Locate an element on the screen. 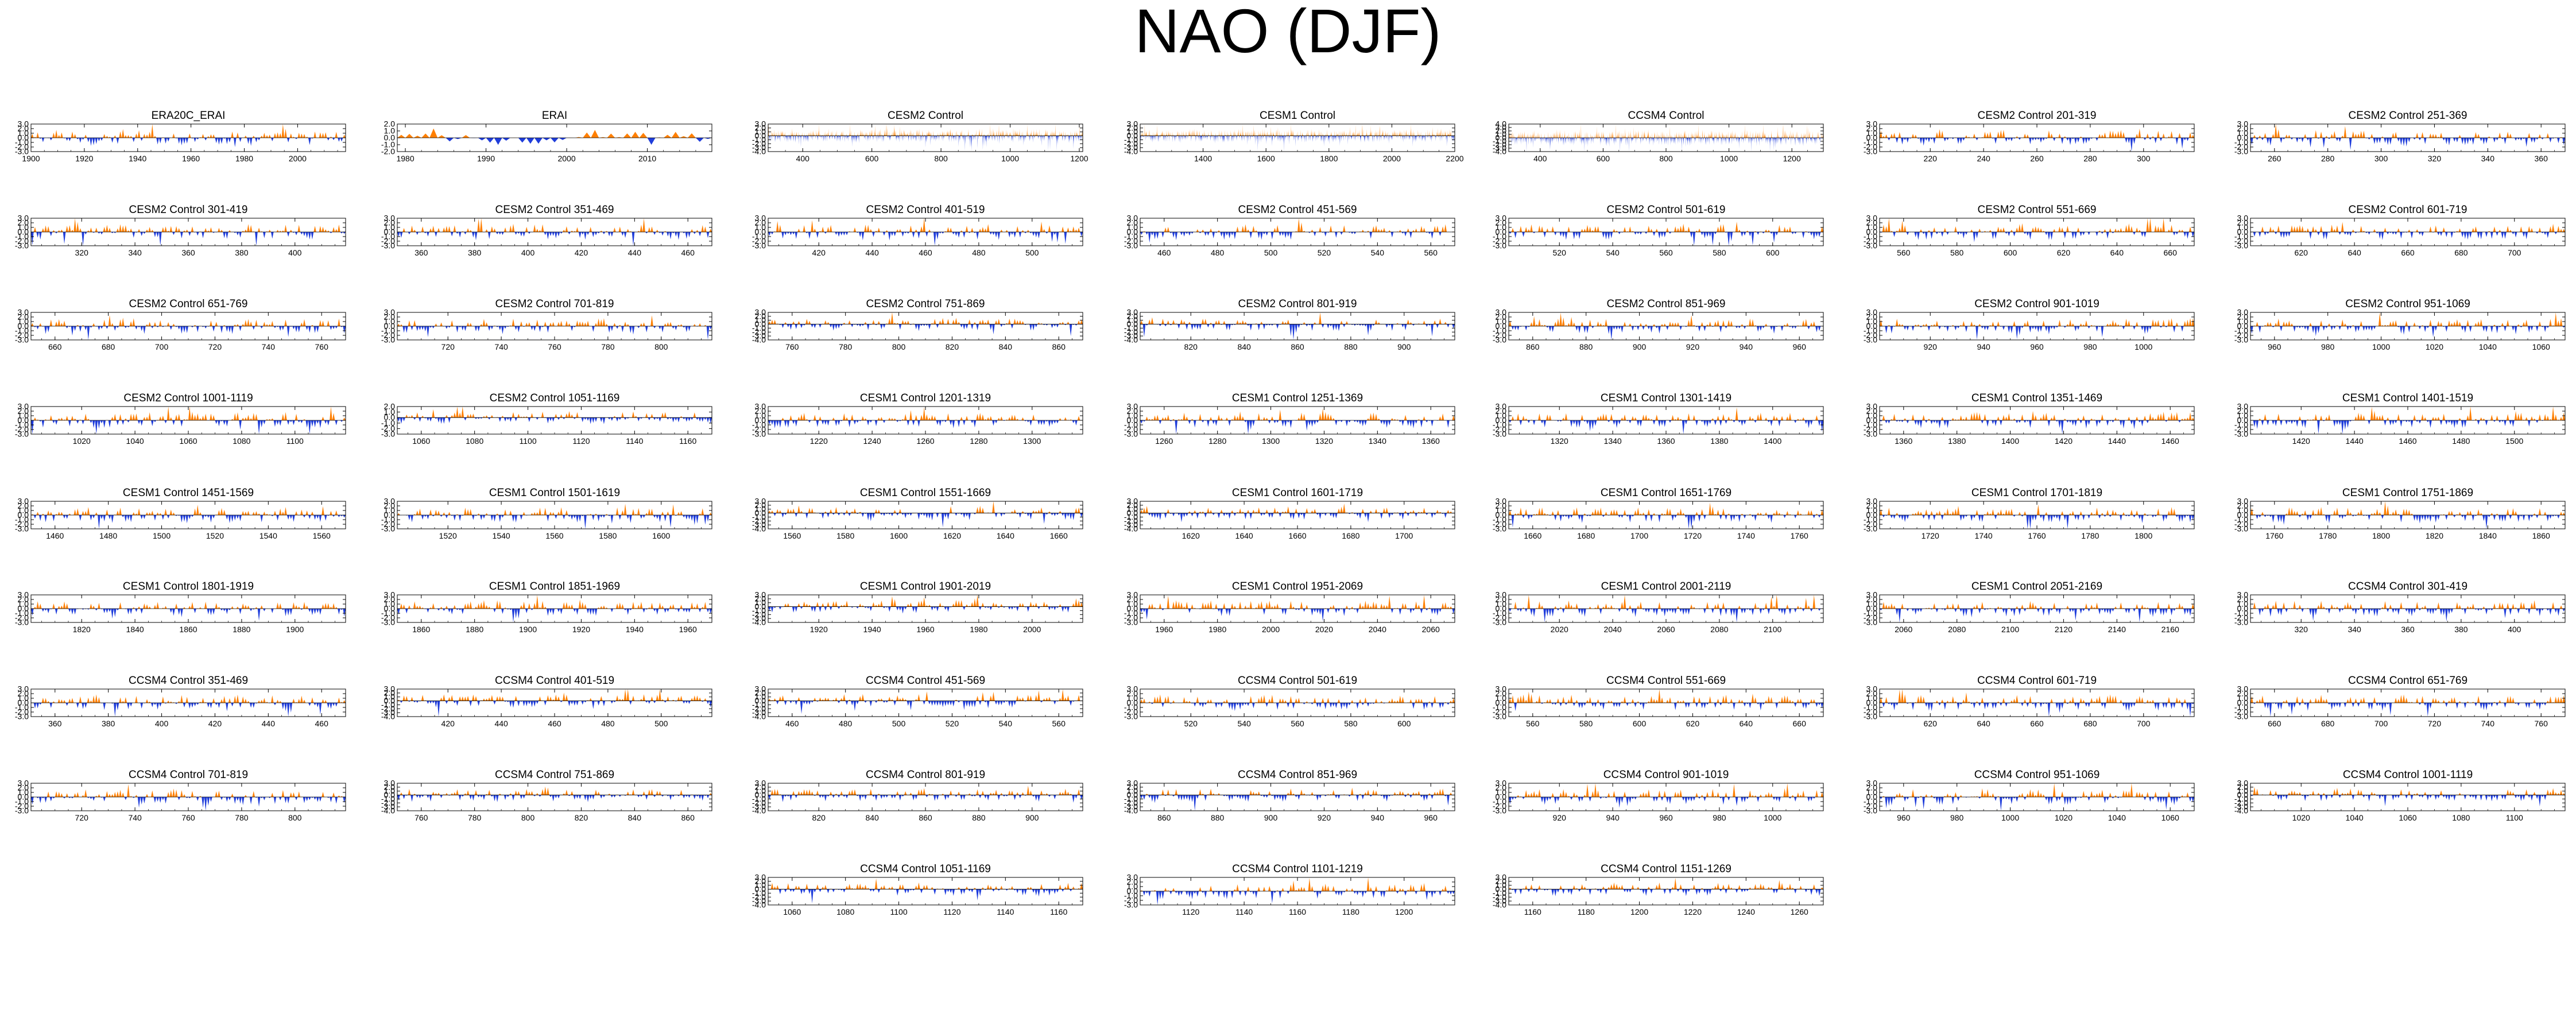  y-tick-label: 2.0 is located at coordinates (2243, 128).